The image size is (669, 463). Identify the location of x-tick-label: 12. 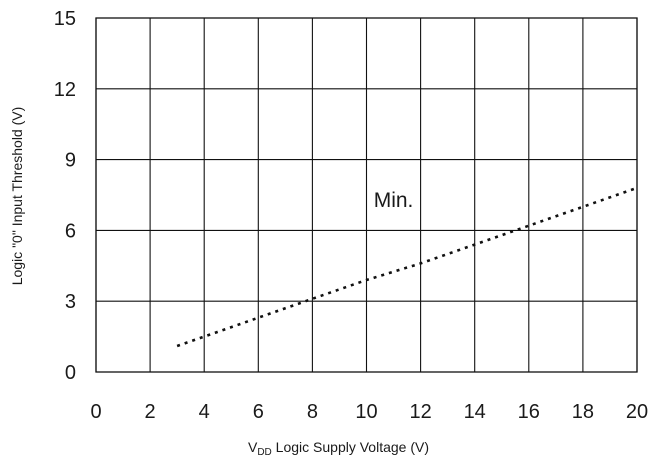
(420, 412).